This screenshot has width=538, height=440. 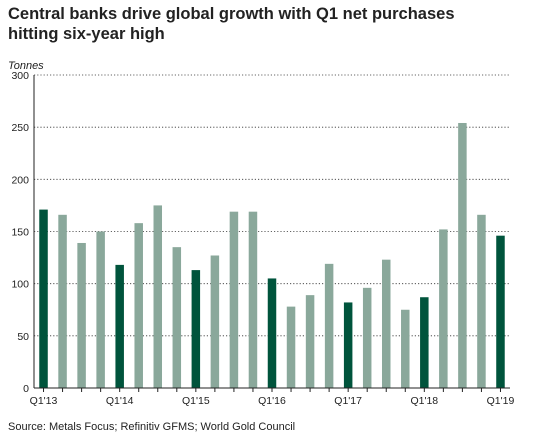 What do you see at coordinates (177, 317) in the screenshot?
I see `bar-Q414` at bounding box center [177, 317].